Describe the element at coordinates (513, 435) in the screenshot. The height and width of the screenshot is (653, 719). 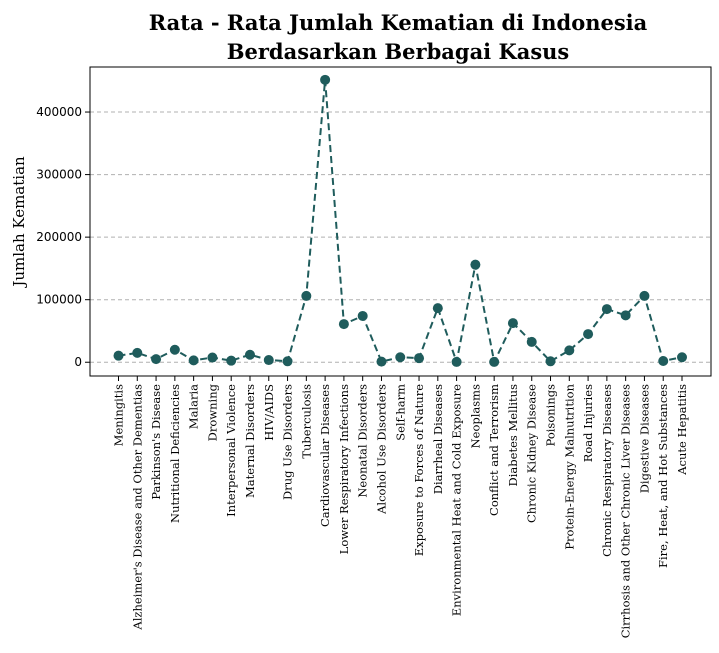
I see `x-tick-label: Diabetes Mellitus` at that location.